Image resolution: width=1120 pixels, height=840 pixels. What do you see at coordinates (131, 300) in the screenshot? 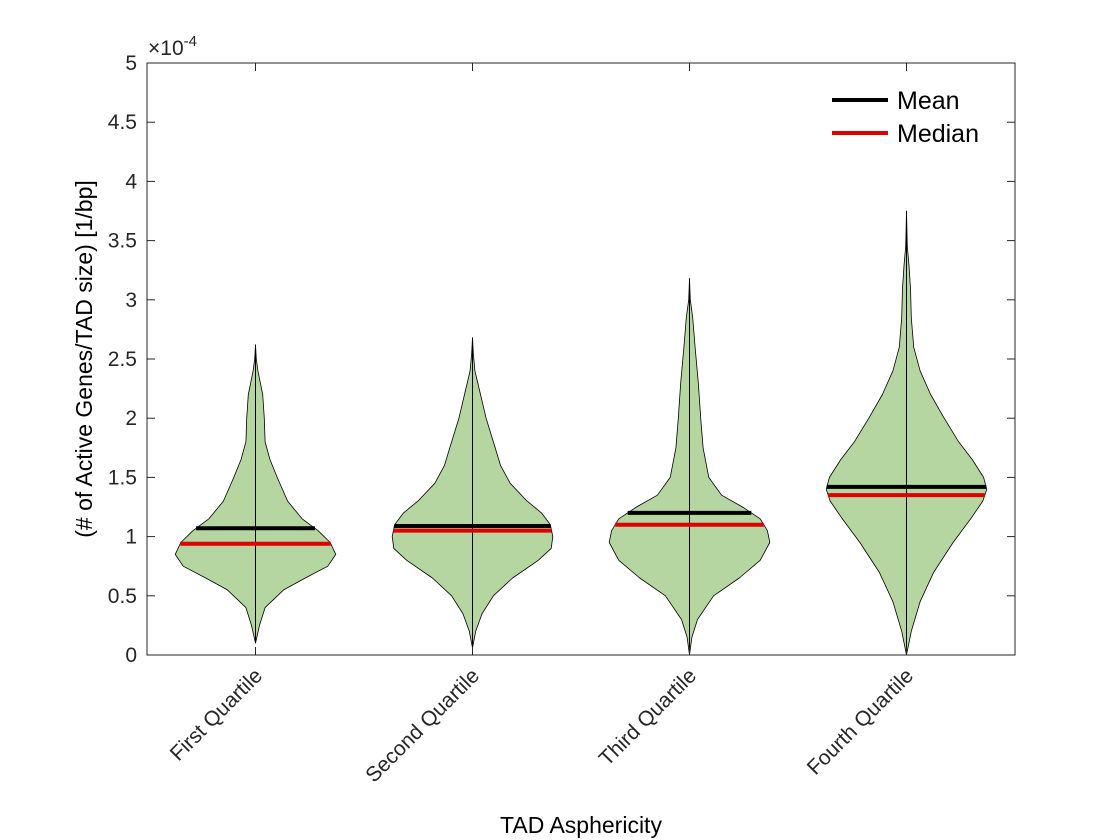
I see `y-tick-label: 3` at bounding box center [131, 300].